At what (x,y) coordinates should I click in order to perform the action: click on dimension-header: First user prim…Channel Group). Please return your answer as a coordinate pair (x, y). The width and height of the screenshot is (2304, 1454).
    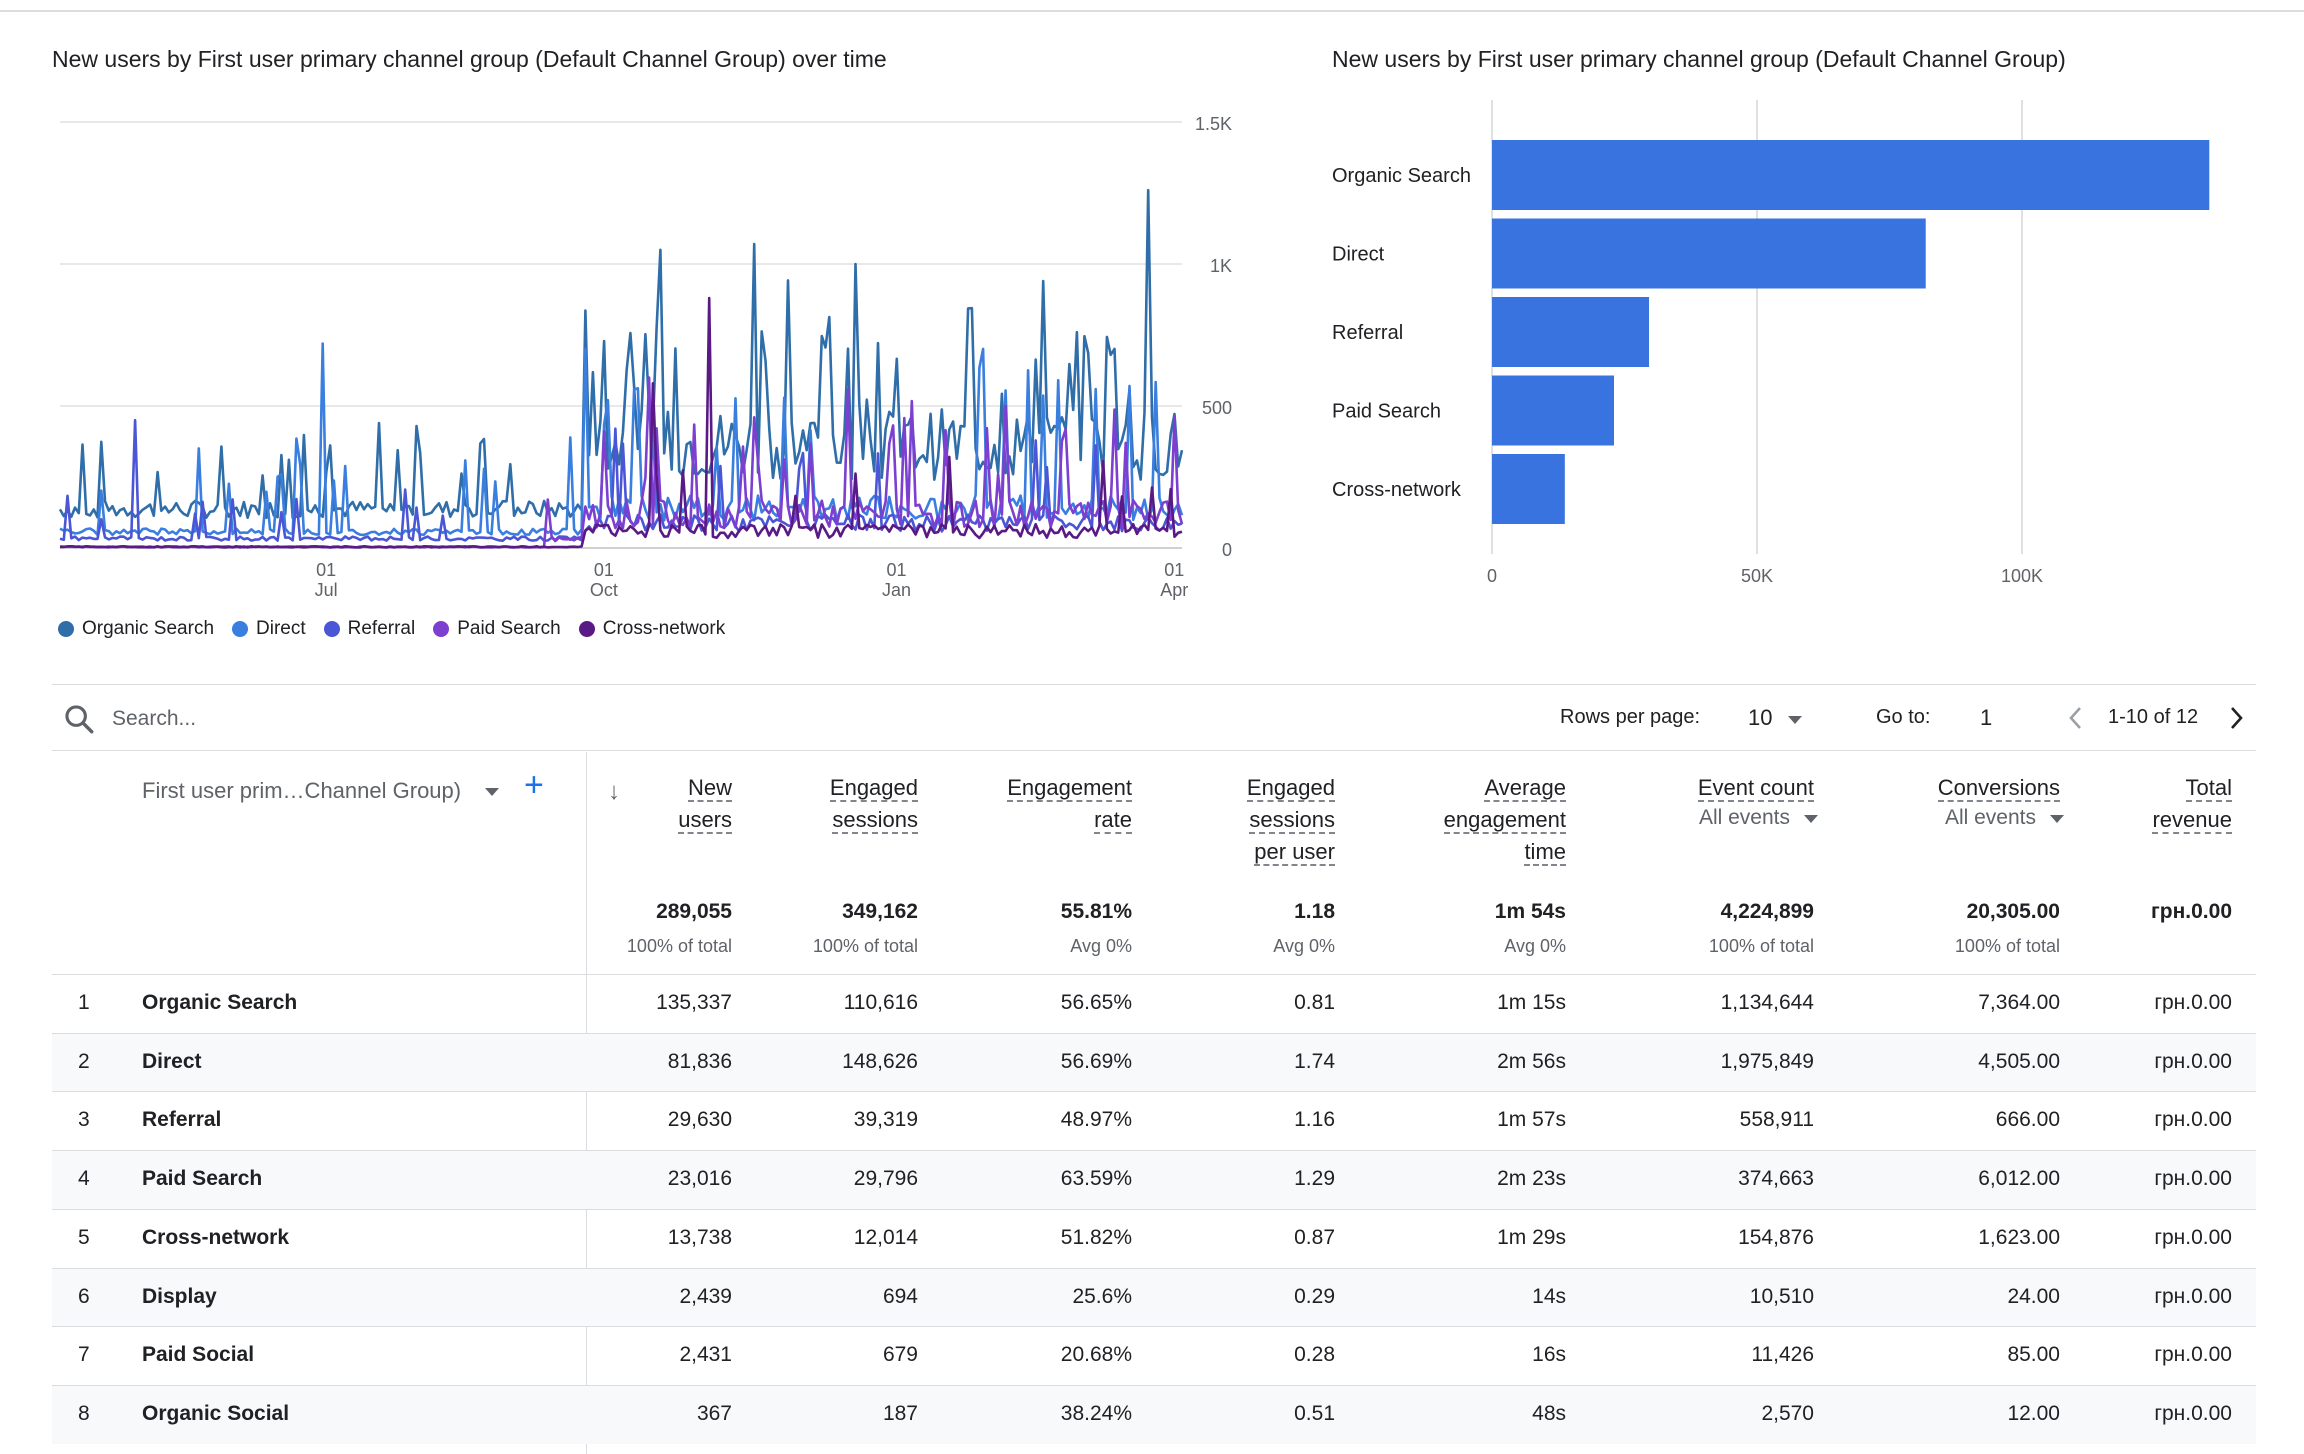
    Looking at the image, I should click on (321, 791).